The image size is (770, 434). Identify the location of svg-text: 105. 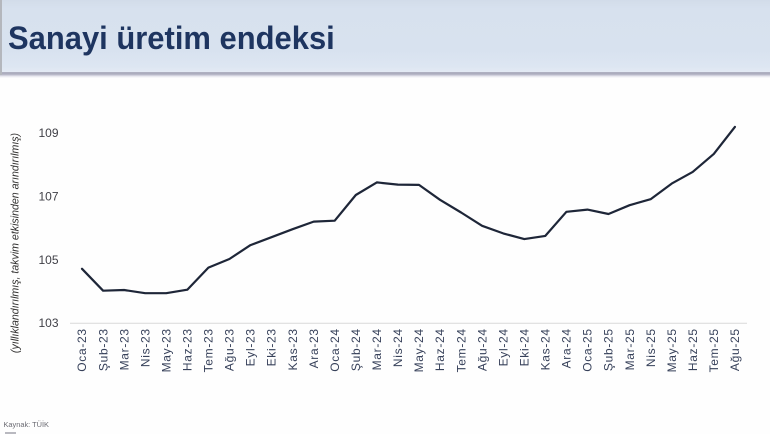
(48, 260).